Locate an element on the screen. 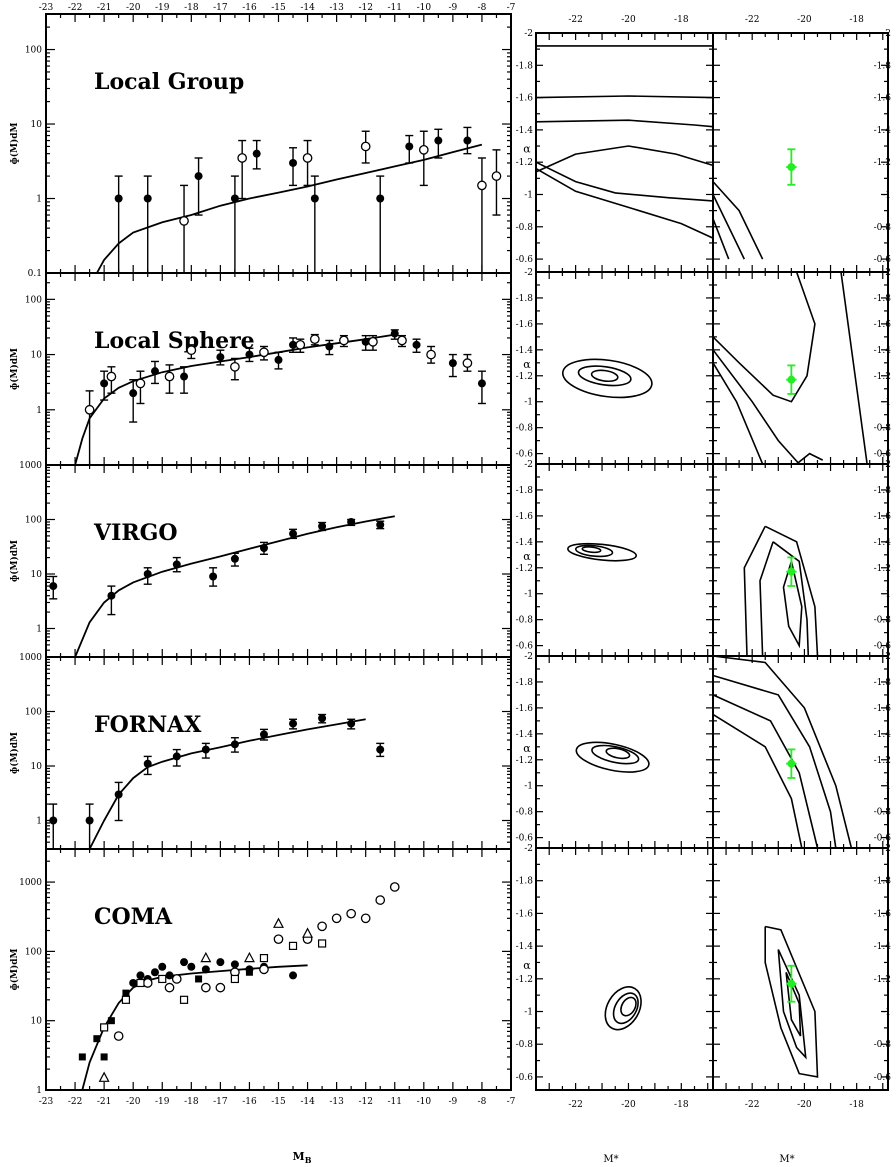 This screenshot has width=896, height=1167. reference-point is located at coordinates (791, 763).